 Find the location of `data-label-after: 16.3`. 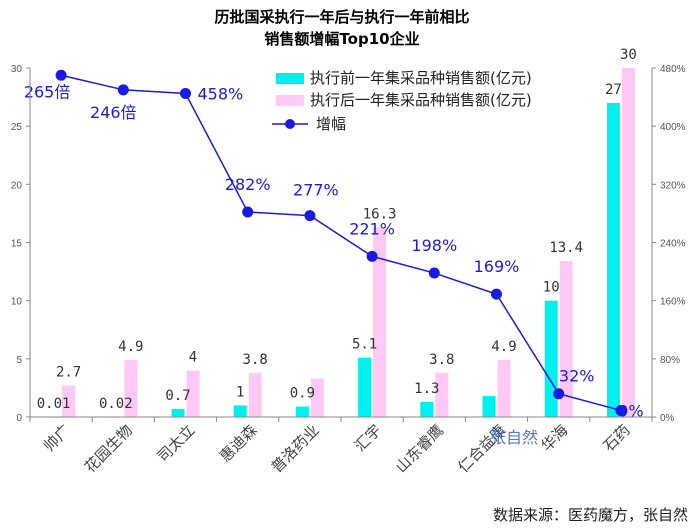

data-label-after: 16.3 is located at coordinates (380, 214).